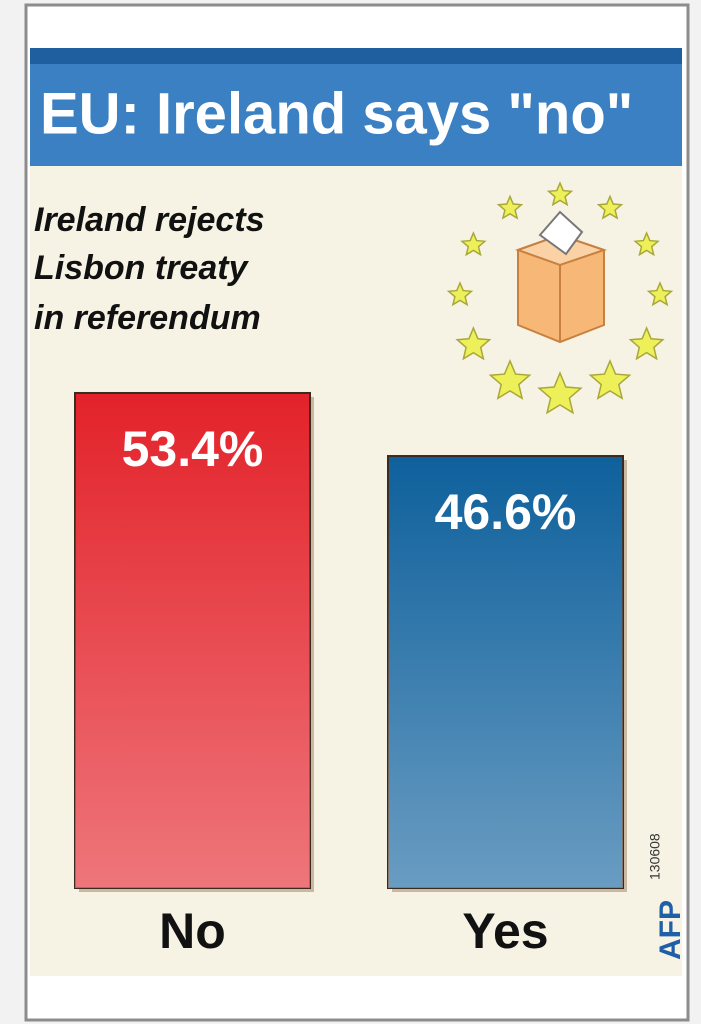  Describe the element at coordinates (667, 896) in the screenshot. I see `credit: AFP 130608` at that location.